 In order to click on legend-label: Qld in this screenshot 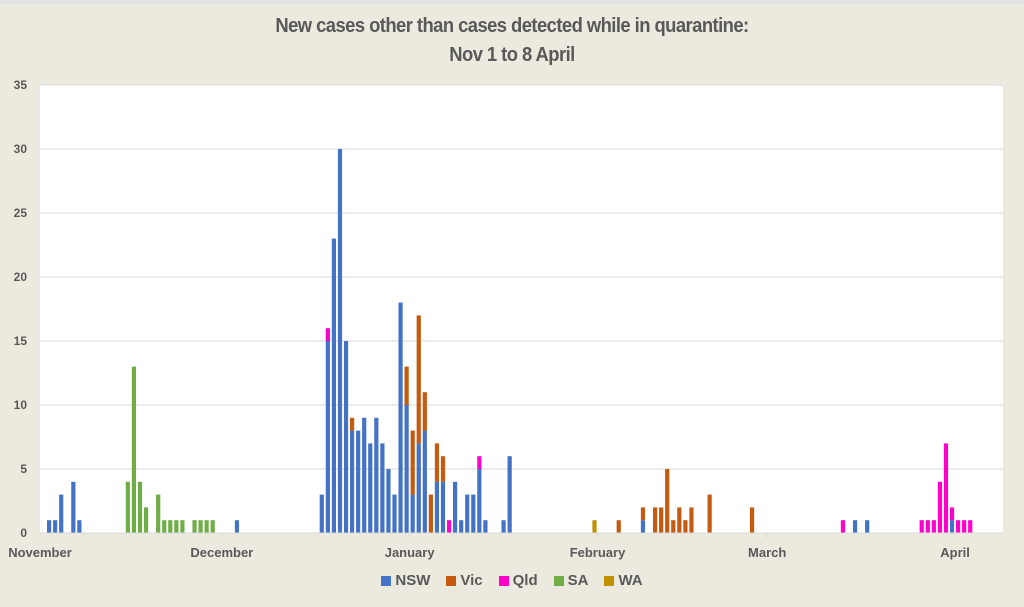, I will do `click(525, 580)`.